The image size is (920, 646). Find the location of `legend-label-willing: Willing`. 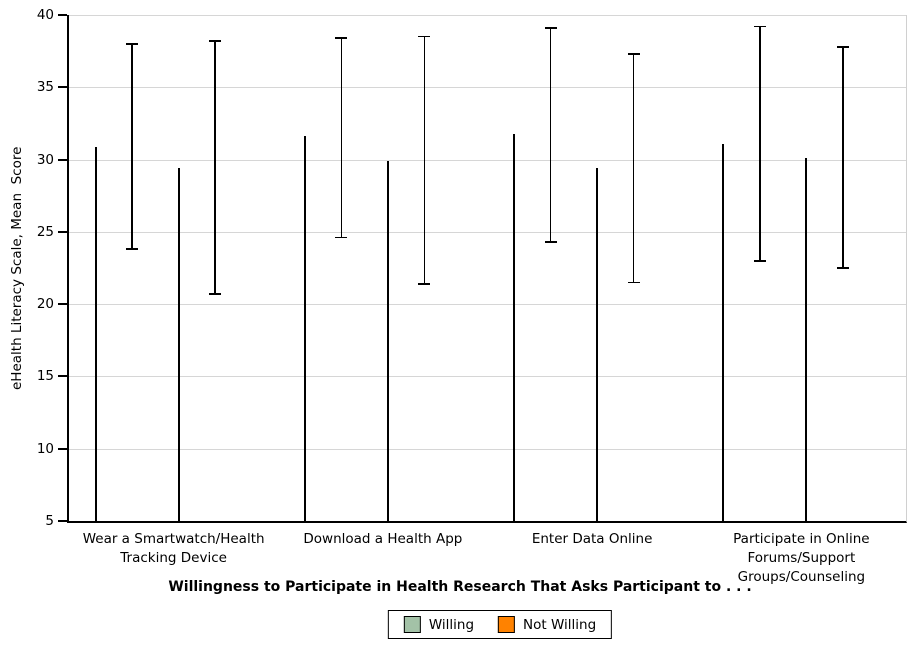

legend-label-willing: Willing is located at coordinates (451, 624).